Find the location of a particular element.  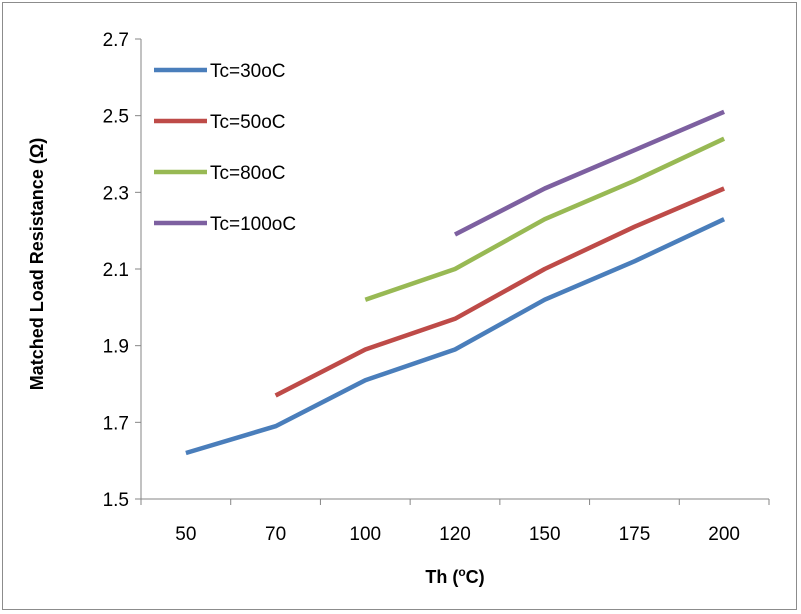

y-tick-label: 2.5 is located at coordinates (116, 117).